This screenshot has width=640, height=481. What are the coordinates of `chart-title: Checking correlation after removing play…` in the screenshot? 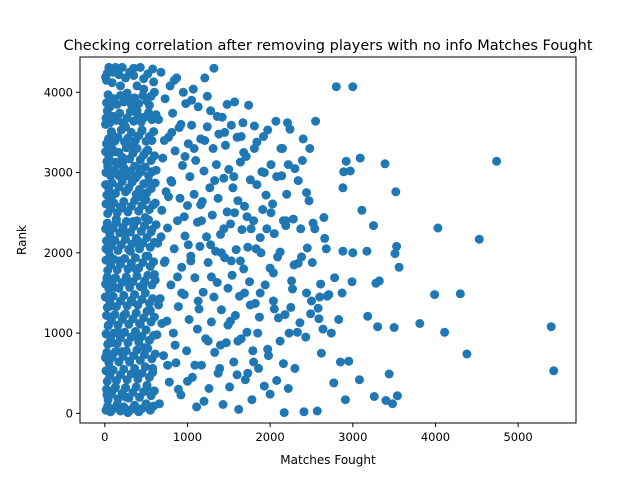 It's located at (327, 46).